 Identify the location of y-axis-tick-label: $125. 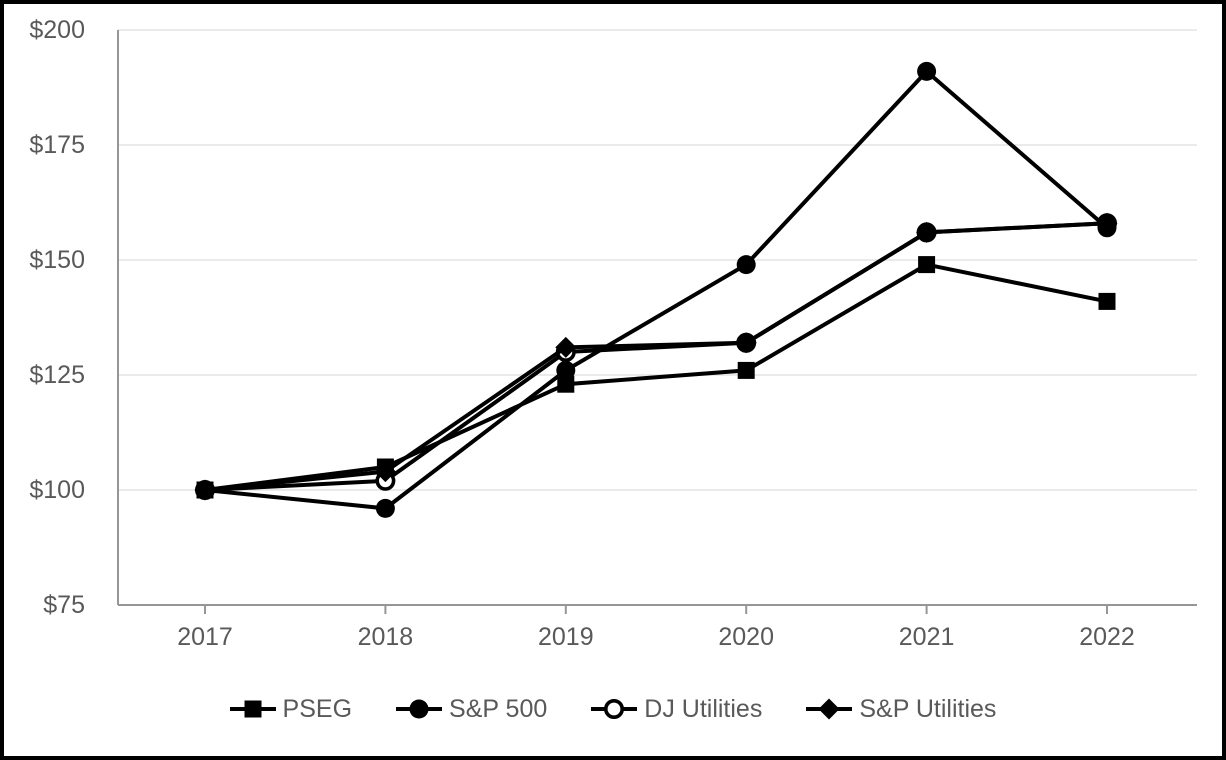
(57, 375).